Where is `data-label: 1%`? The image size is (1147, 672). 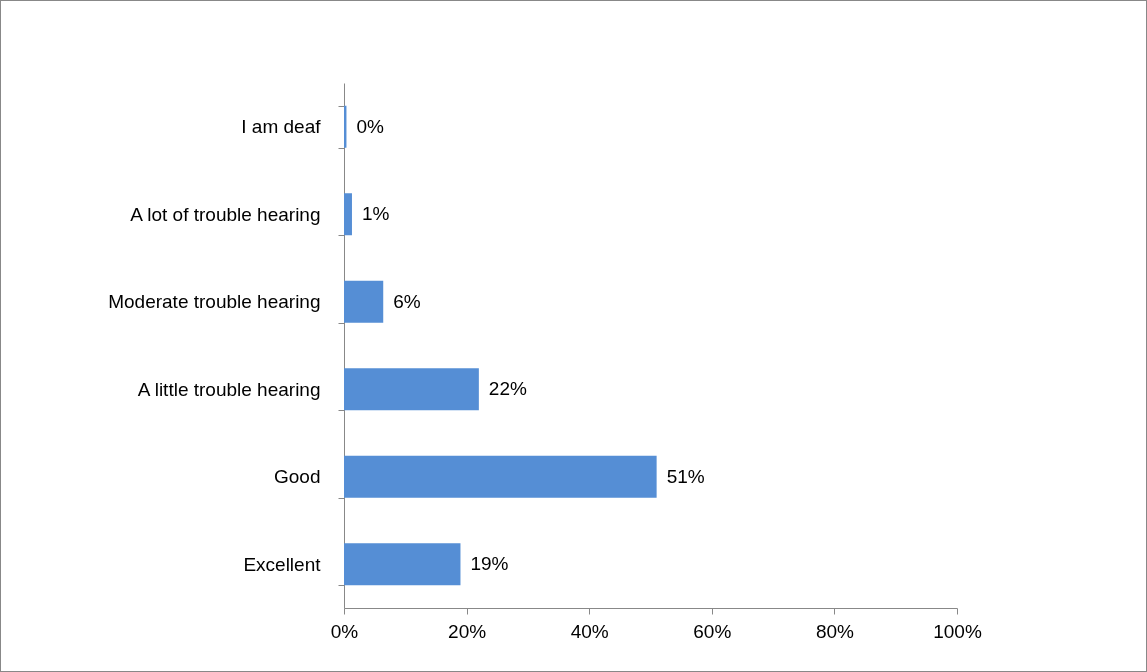 data-label: 1% is located at coordinates (375, 214).